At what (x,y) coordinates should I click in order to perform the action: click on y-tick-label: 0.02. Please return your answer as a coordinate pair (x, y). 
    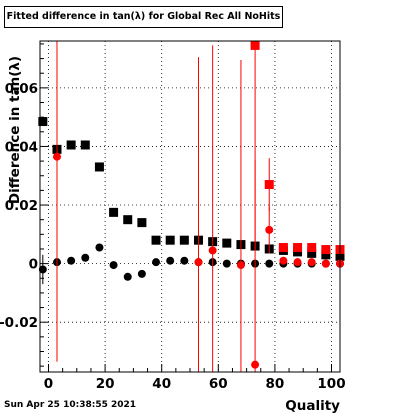
    Looking at the image, I should click on (21, 206).